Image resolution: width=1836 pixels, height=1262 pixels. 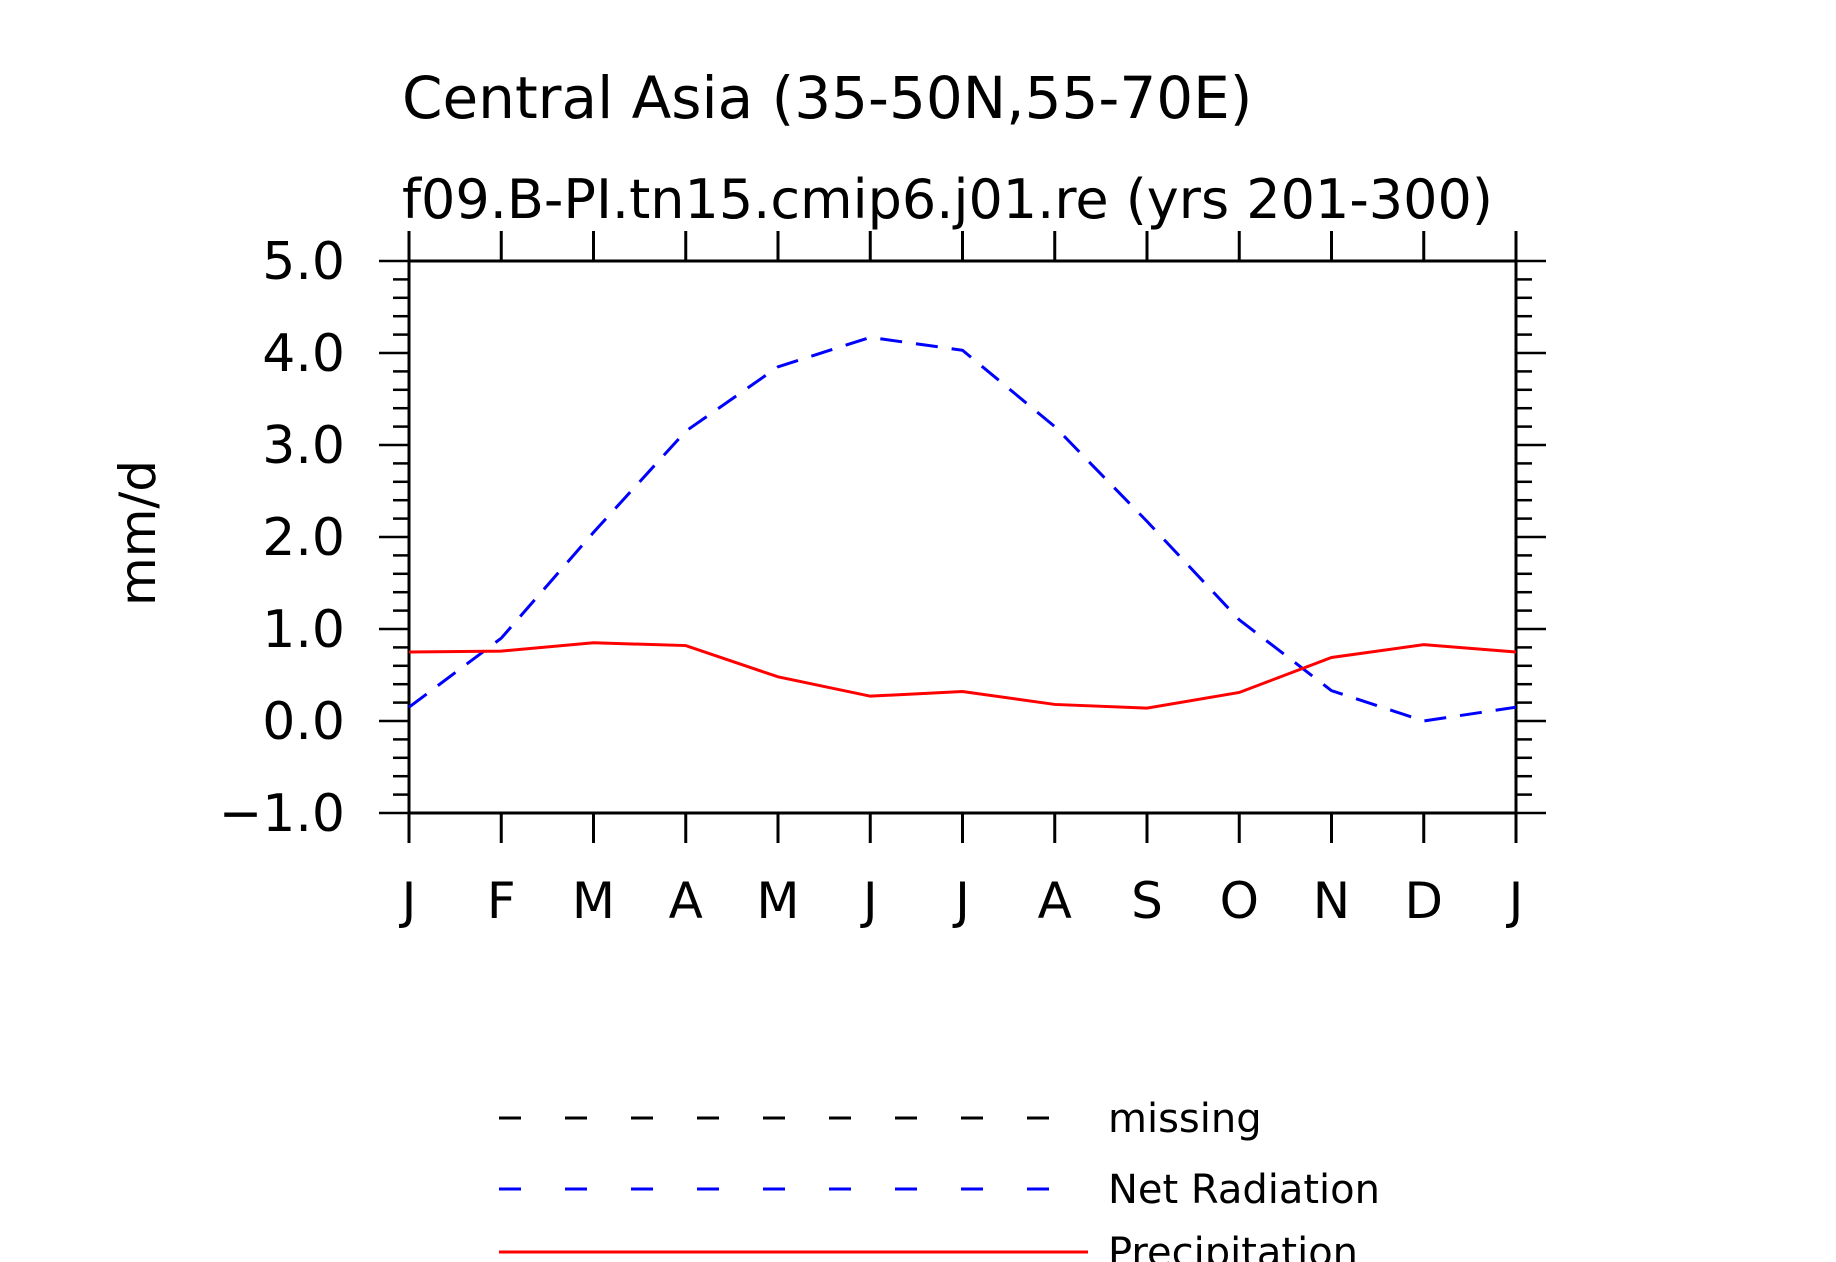 I want to click on y-tick-label: 3.0, so click(x=303, y=446).